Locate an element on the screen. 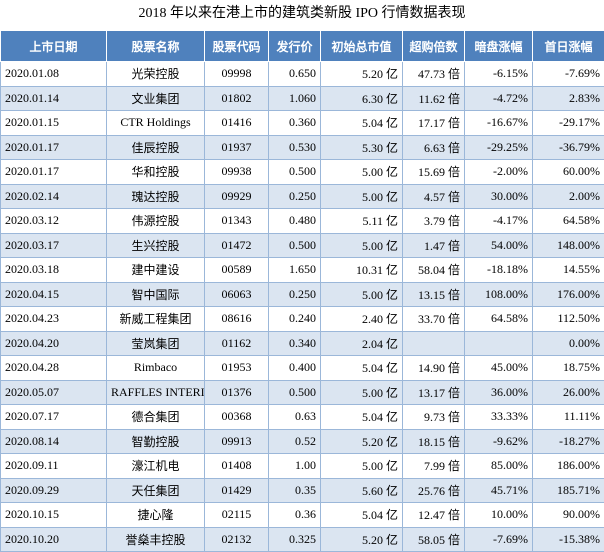 Image resolution: width=604 pixels, height=552 pixels. cell: 5.30 亿 is located at coordinates (362, 147).